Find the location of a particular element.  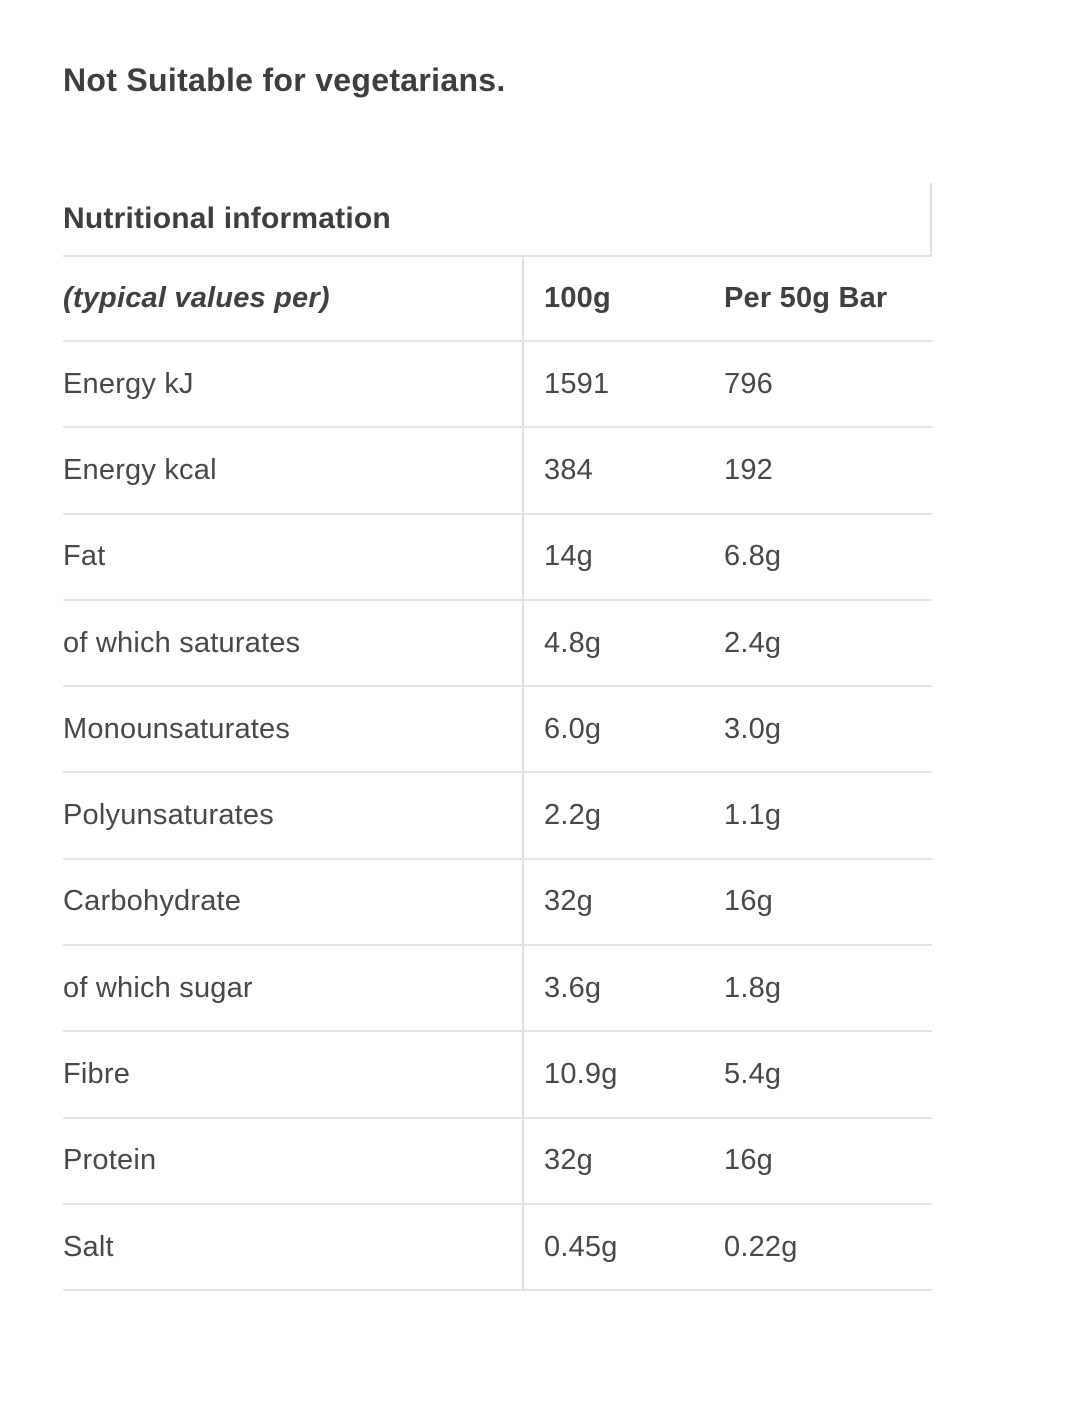

row-value-100g: 14g is located at coordinates (623, 556).